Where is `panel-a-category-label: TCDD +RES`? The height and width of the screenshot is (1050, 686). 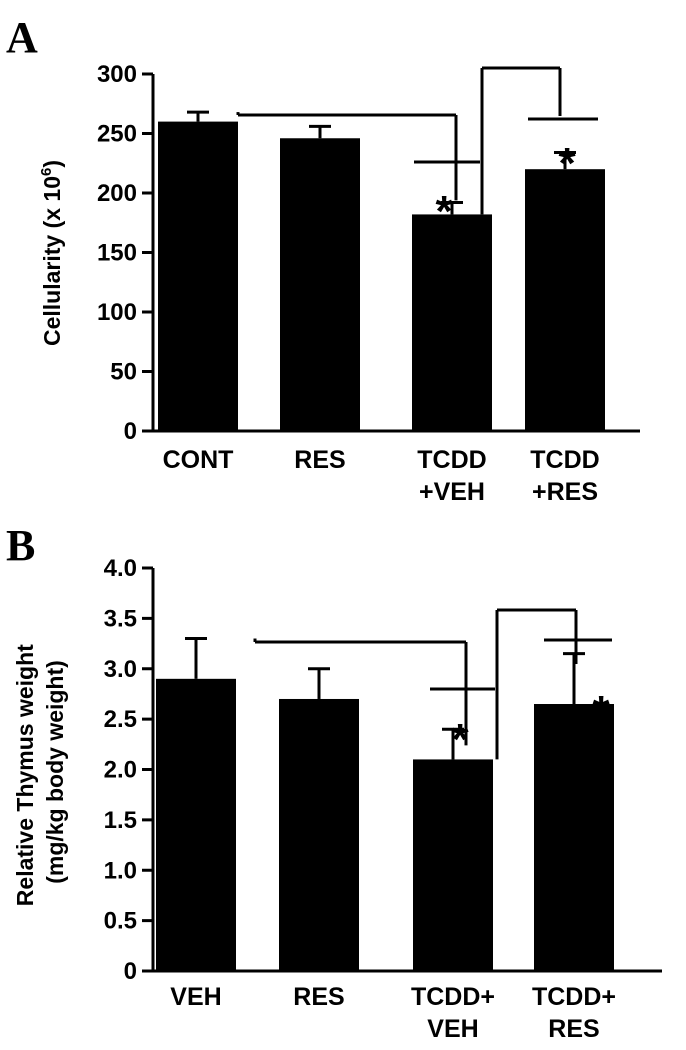
panel-a-category-label: TCDD +RES is located at coordinates (564, 476).